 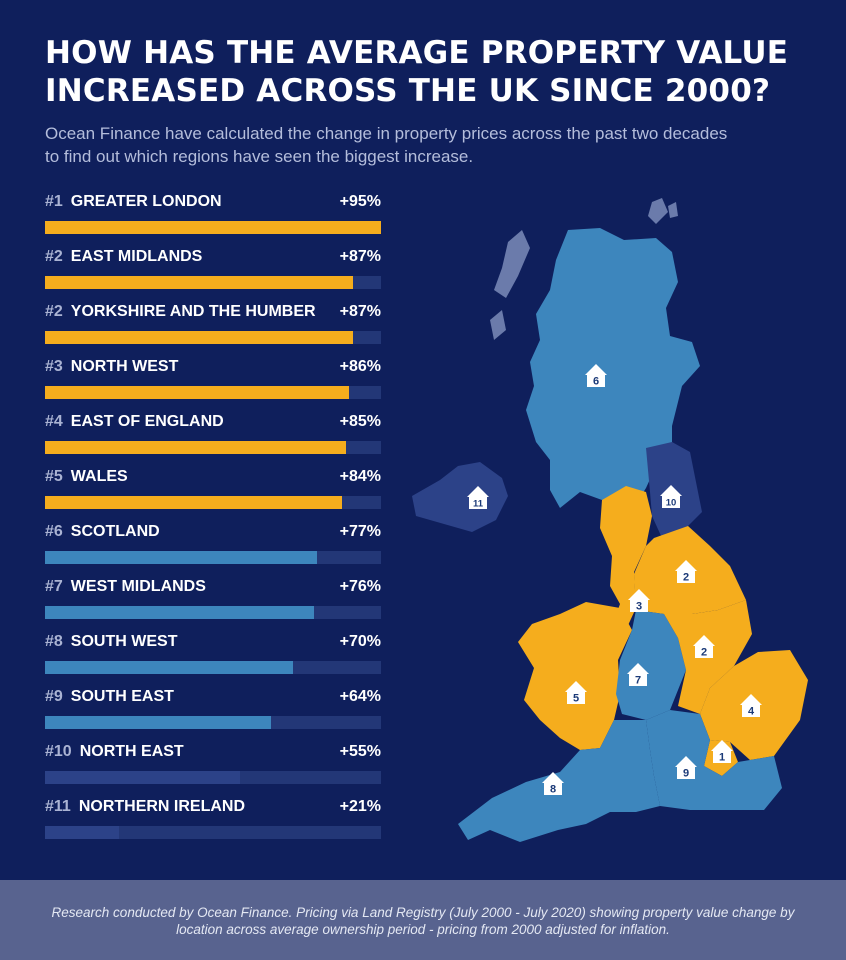 I want to click on bar-value-label: +95%, so click(x=360, y=201).